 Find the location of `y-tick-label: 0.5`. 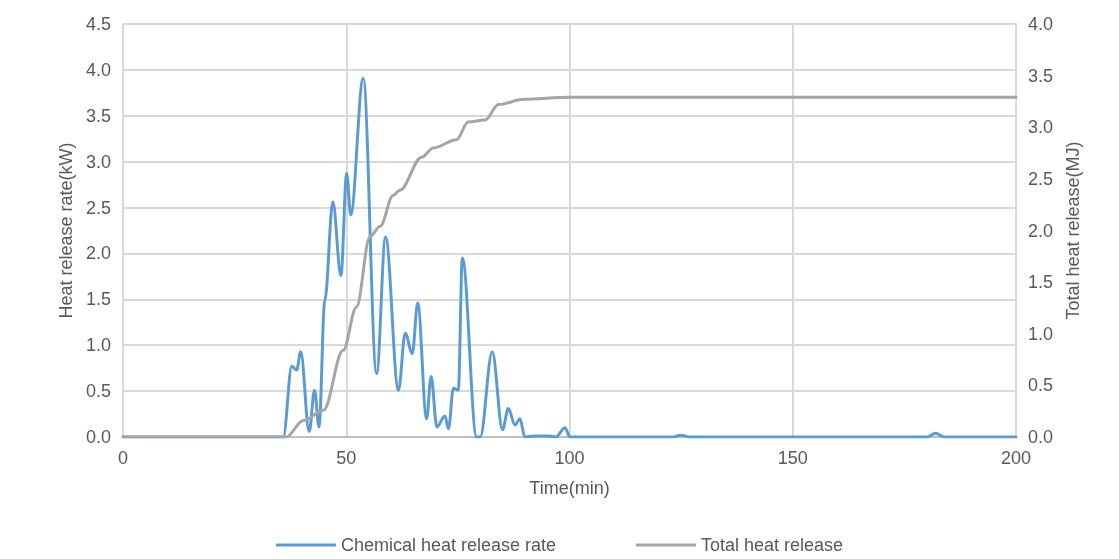

y-tick-label: 0.5 is located at coordinates (98, 391).